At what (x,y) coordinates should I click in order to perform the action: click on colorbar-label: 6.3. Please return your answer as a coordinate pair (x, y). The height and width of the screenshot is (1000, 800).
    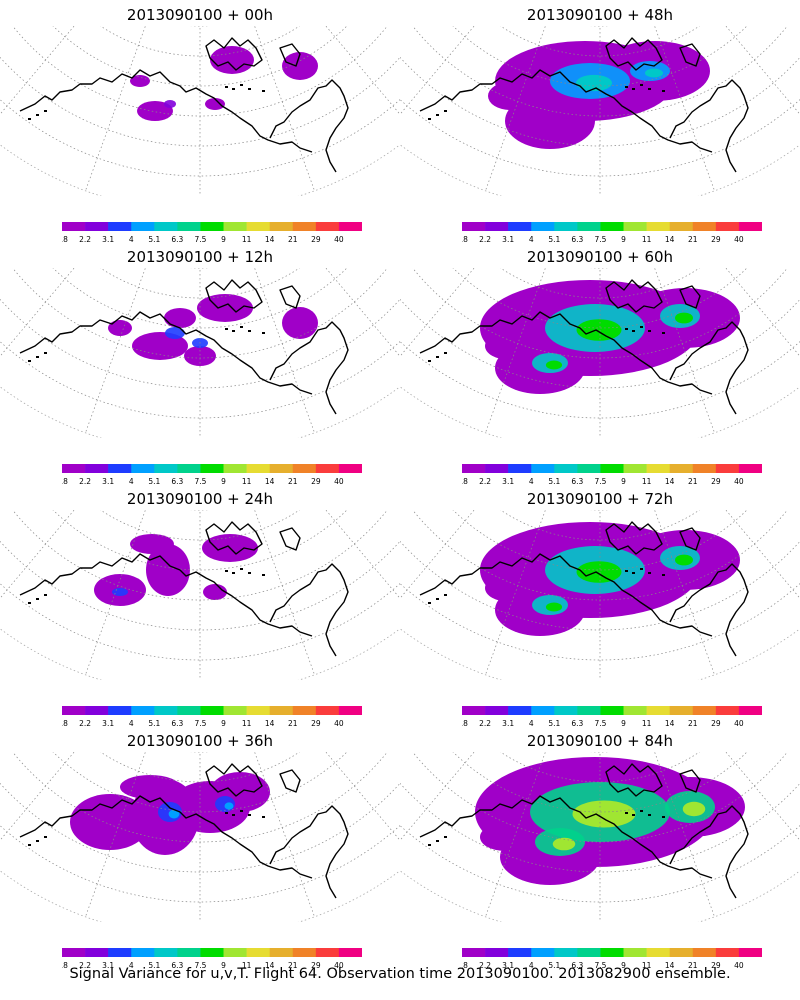
    Looking at the image, I should click on (577, 481).